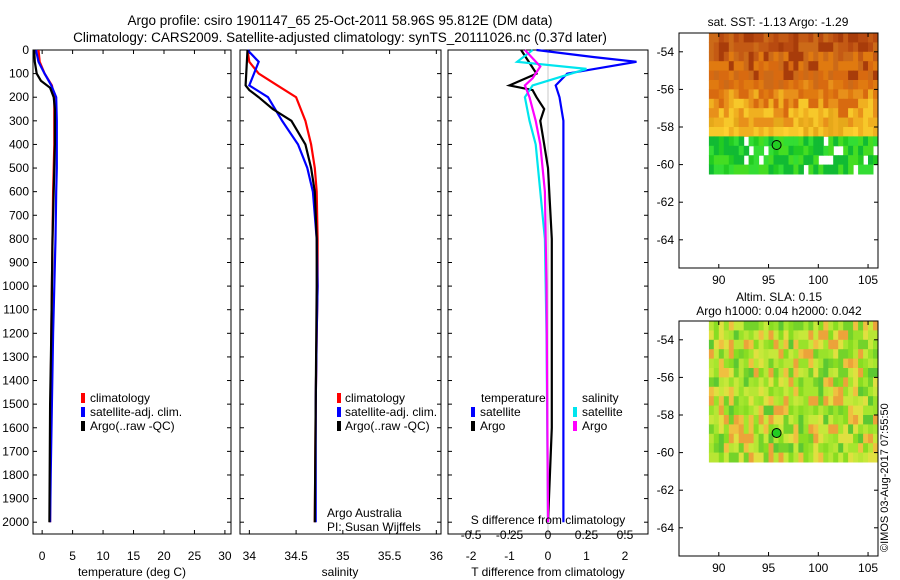 This screenshot has height=580, width=900. I want to click on depth-tick-label: 2000, so click(15, 522).